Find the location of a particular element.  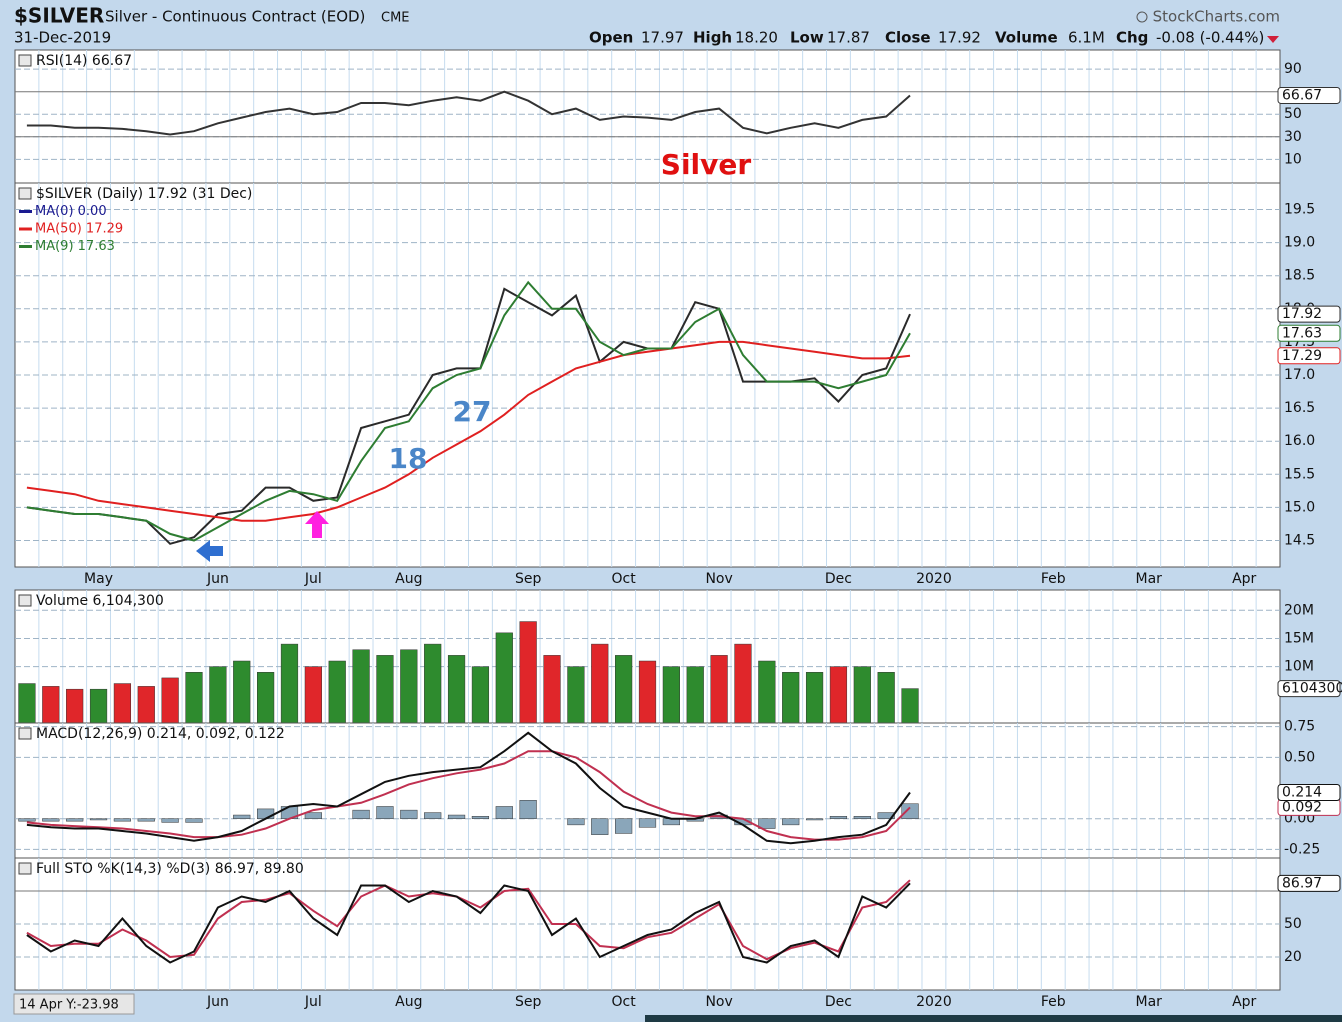

value-badge-label: 0.214 is located at coordinates (1302, 792).